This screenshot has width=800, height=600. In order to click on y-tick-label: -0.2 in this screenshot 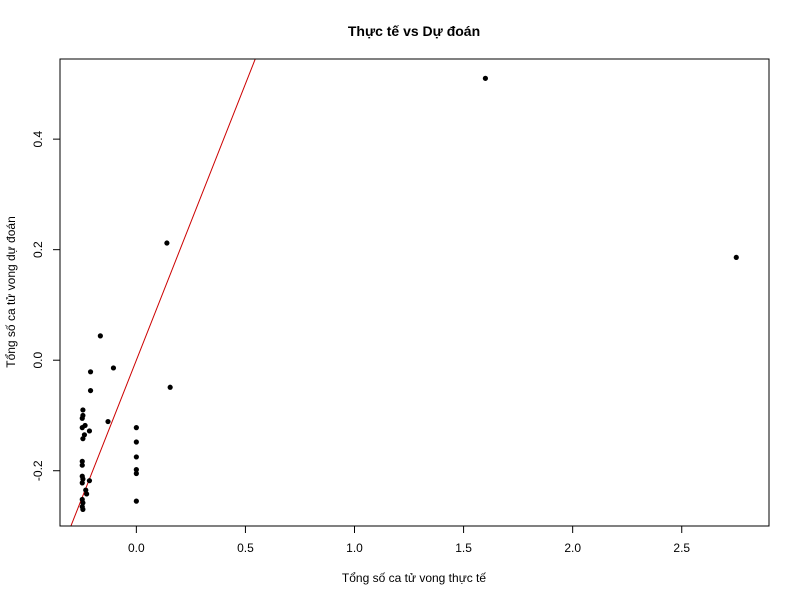, I will do `click(38, 470)`.